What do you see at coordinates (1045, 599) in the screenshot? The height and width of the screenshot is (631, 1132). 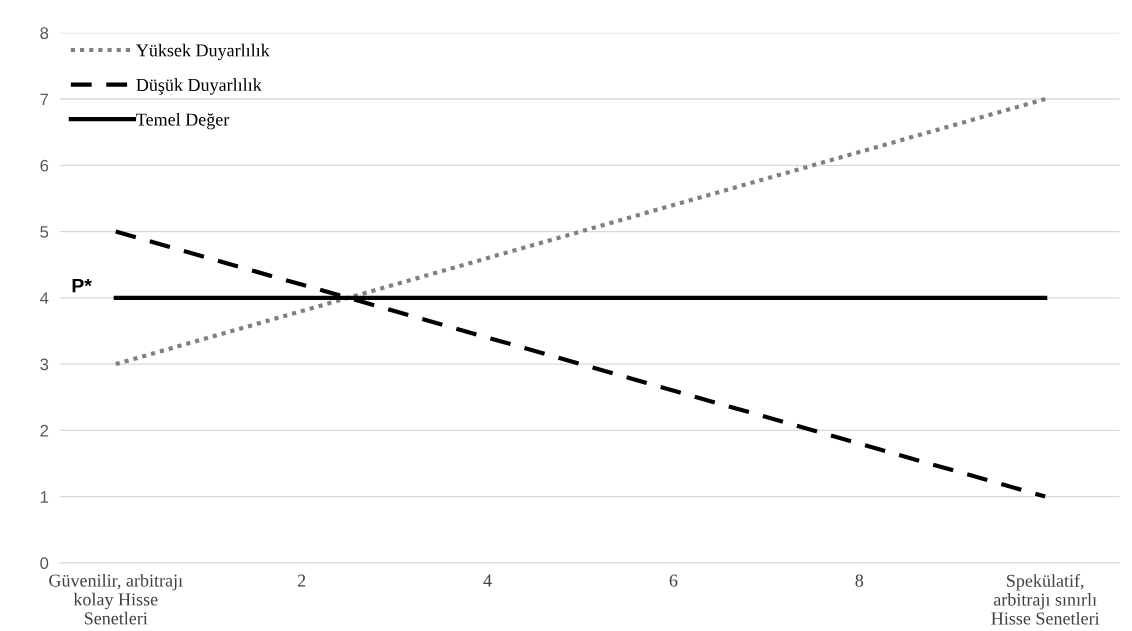 I see `x-tick-label: Spekülatif, arbitrajı sınırlı Hisse Senetleri` at bounding box center [1045, 599].